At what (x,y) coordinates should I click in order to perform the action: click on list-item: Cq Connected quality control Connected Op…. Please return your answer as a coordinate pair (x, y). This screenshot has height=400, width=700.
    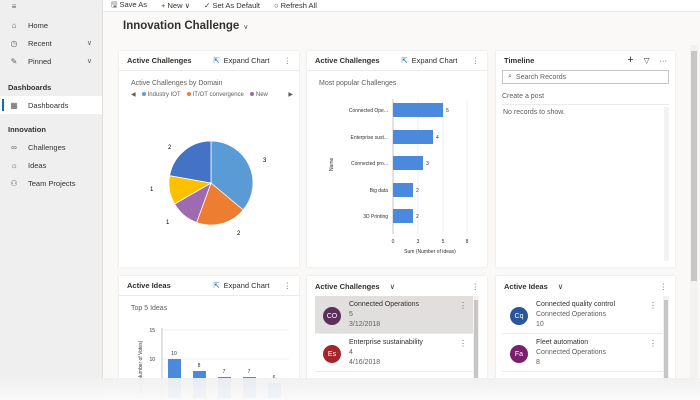
    Looking at the image, I should click on (585, 315).